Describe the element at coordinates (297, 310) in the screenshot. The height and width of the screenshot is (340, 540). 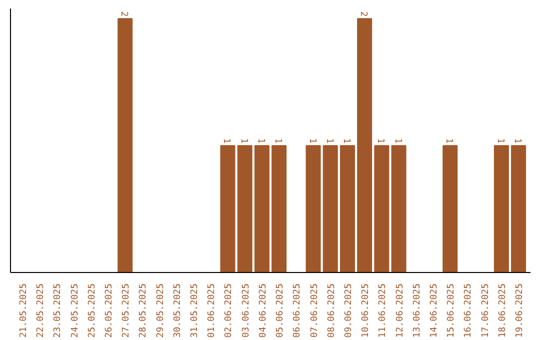
I see `x-tick-label: 06.06.2025` at that location.